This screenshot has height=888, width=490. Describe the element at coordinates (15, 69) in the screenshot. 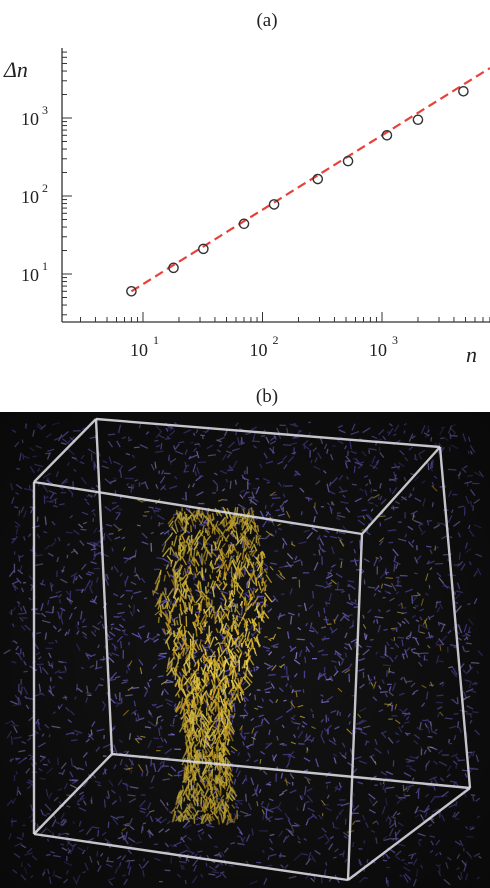

I see `y-axis-label: Δn` at that location.